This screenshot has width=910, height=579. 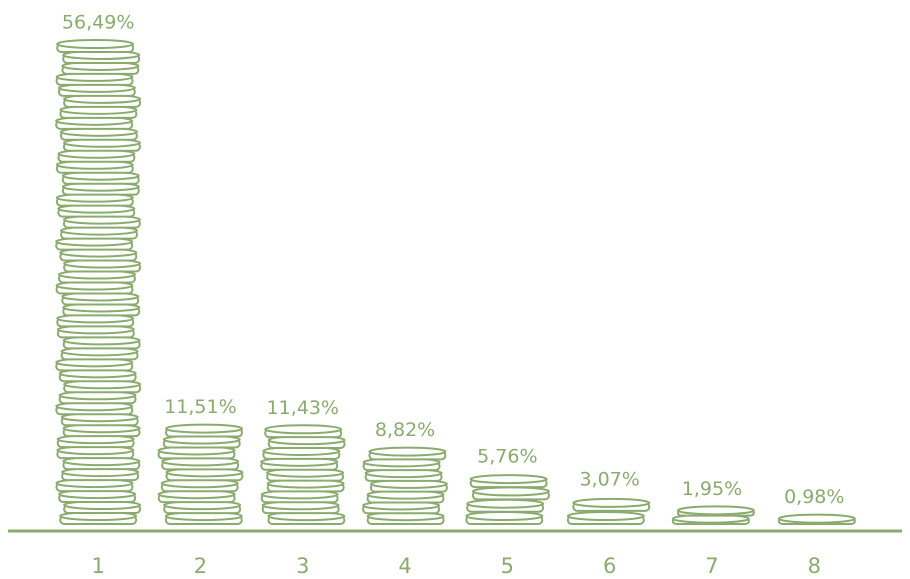 What do you see at coordinates (303, 408) in the screenshot?
I see `value-label: 11,43%` at bounding box center [303, 408].